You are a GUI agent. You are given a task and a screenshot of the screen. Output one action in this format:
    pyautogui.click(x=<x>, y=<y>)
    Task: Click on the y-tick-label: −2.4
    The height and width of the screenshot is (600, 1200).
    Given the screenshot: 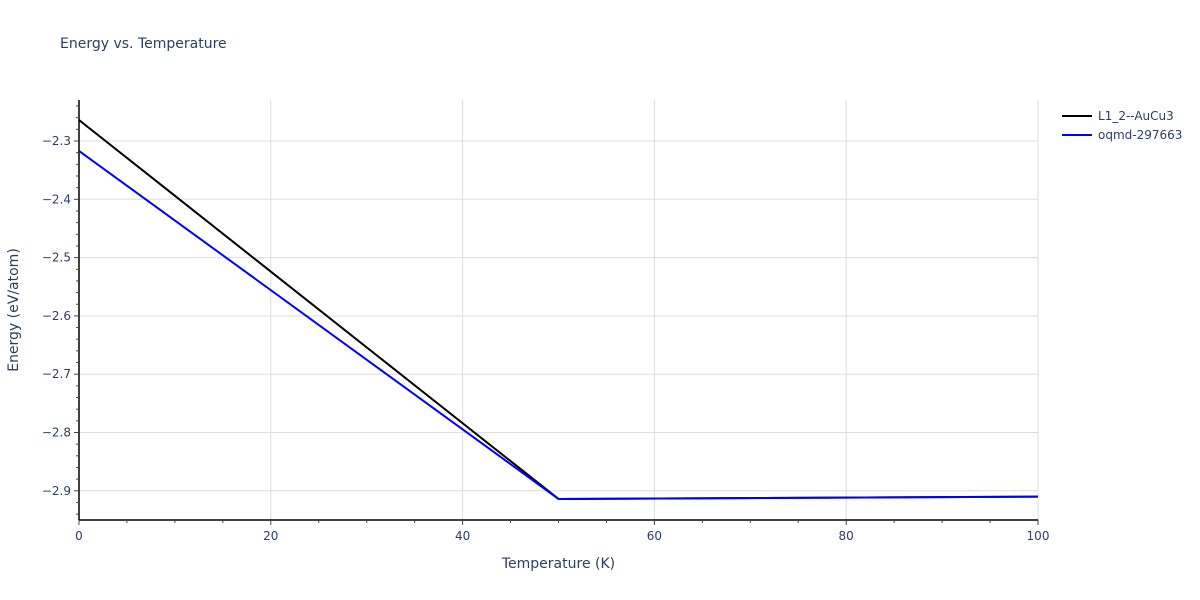 What is the action you would take?
    pyautogui.click(x=56, y=199)
    